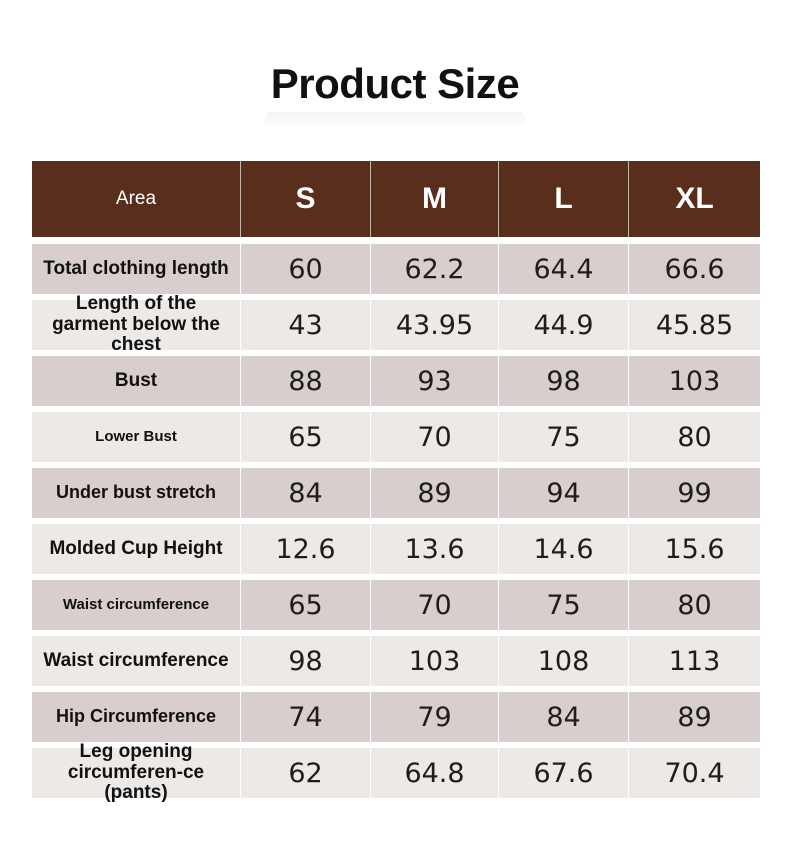 The image size is (790, 841). Describe the element at coordinates (435, 549) in the screenshot. I see `table-cell: 13.6` at that location.